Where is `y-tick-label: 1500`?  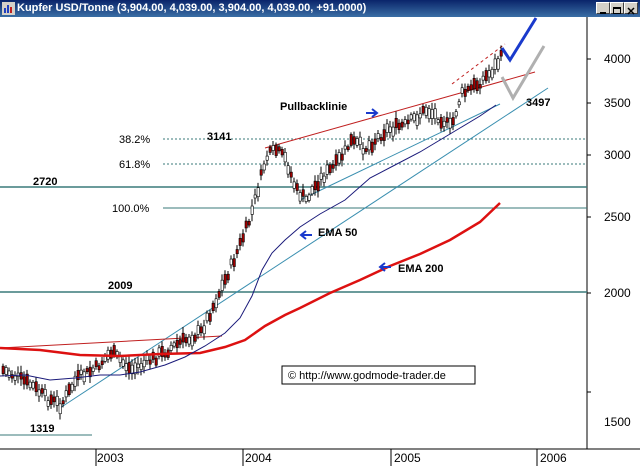
y-tick-label: 1500 is located at coordinates (617, 422).